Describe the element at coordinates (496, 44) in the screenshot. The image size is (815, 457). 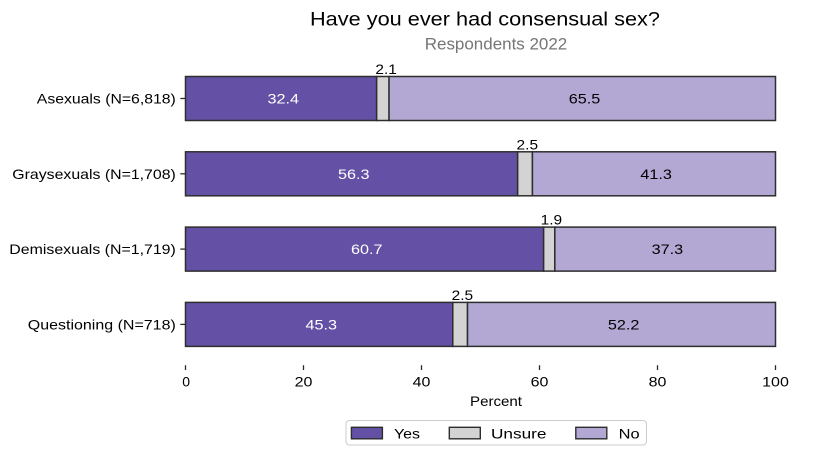
I see `svg-text: Respondents 2022` at that location.